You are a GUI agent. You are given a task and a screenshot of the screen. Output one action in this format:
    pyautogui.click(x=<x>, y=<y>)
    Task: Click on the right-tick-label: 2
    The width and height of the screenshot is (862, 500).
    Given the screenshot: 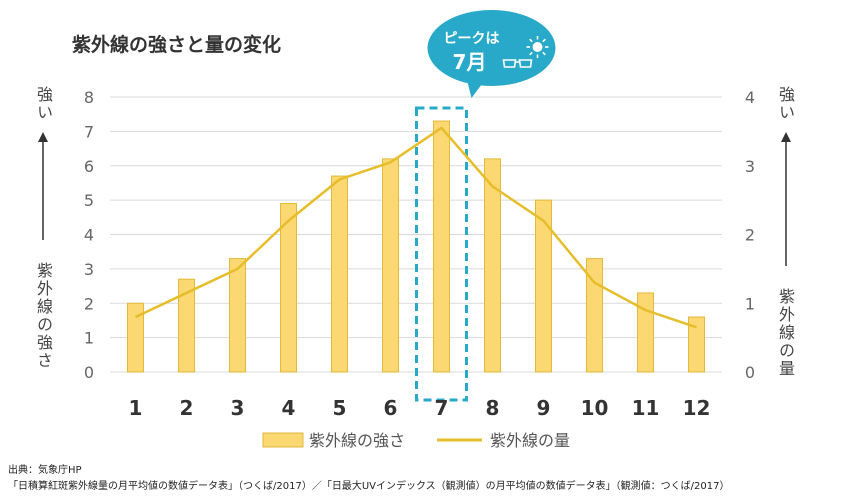 What is the action you would take?
    pyautogui.click(x=750, y=235)
    